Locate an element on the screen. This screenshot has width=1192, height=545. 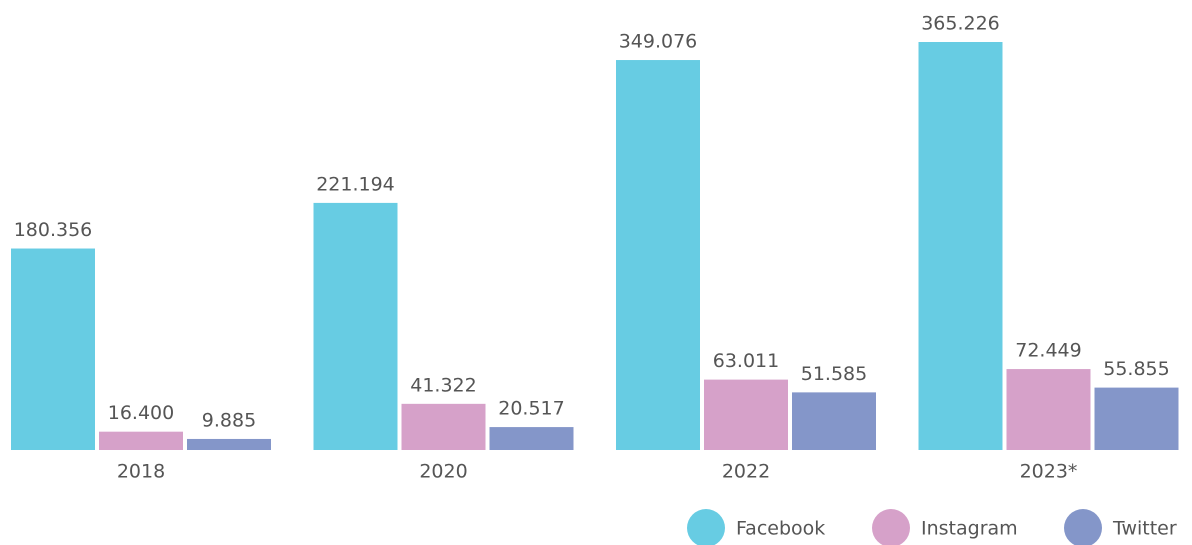
x-tick-label: 2022 is located at coordinates (746, 472).